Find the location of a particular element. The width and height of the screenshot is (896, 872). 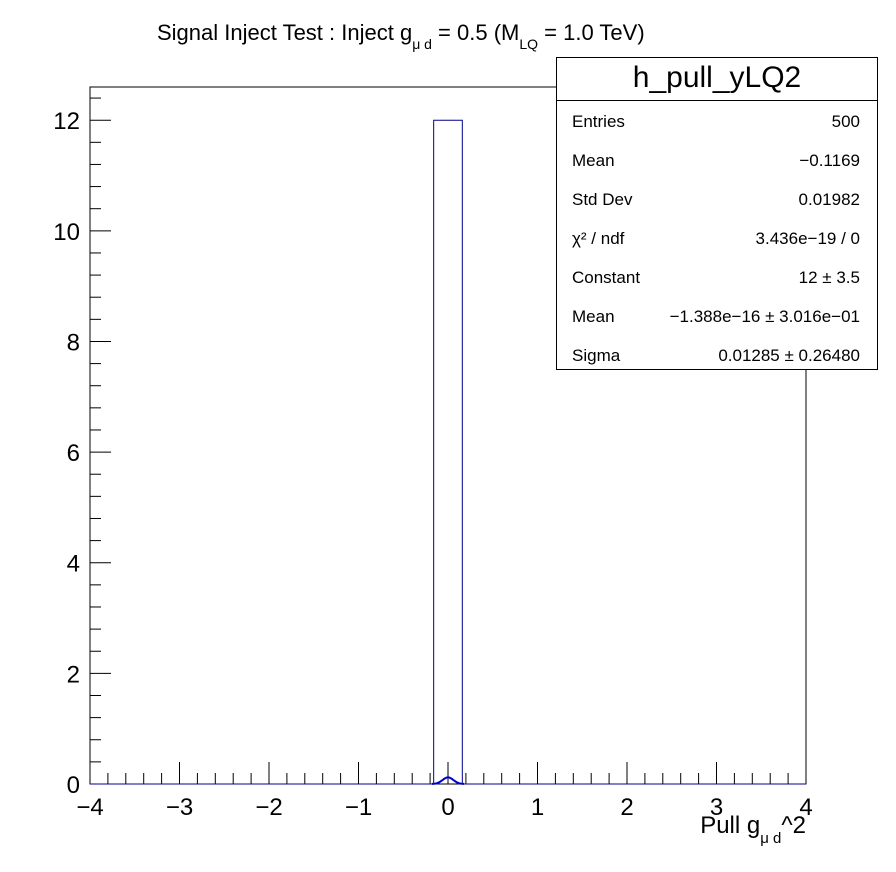

stats-value: −1.388e−16 ± 3.016e−01 is located at coordinates (764, 316).